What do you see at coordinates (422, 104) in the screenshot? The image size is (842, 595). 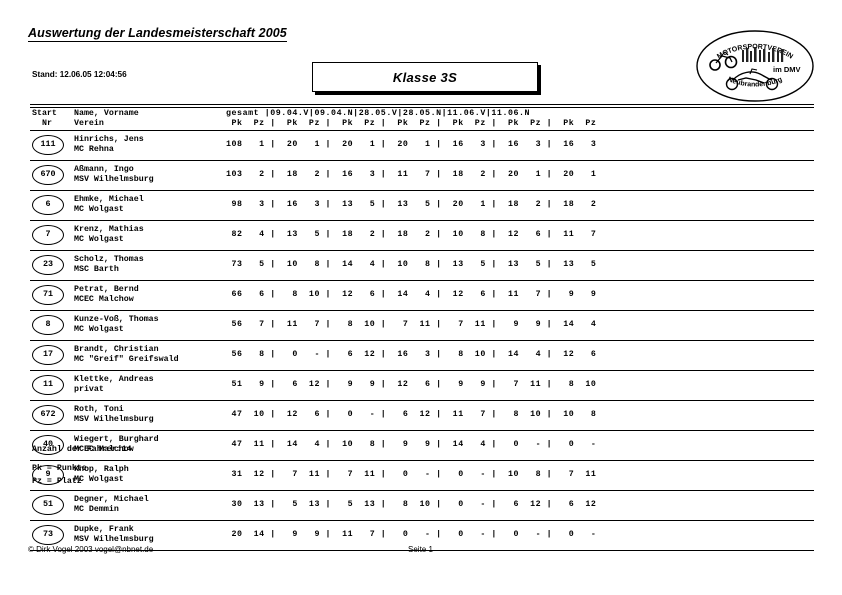 I see `table-top-rule` at bounding box center [422, 104].